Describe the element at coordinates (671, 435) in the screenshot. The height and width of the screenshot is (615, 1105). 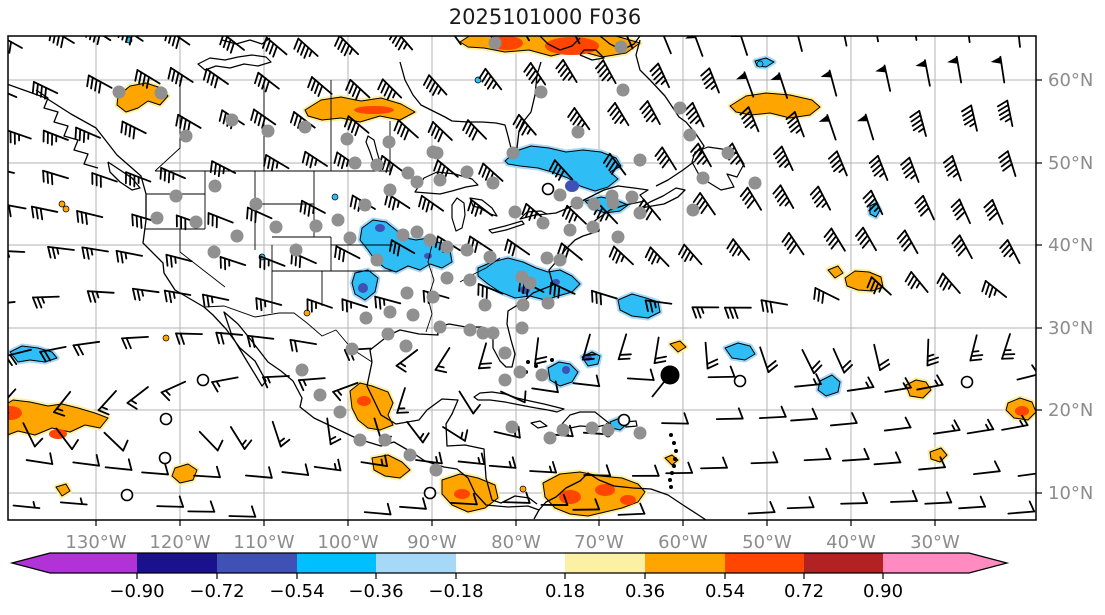
I see `island-dot` at that location.